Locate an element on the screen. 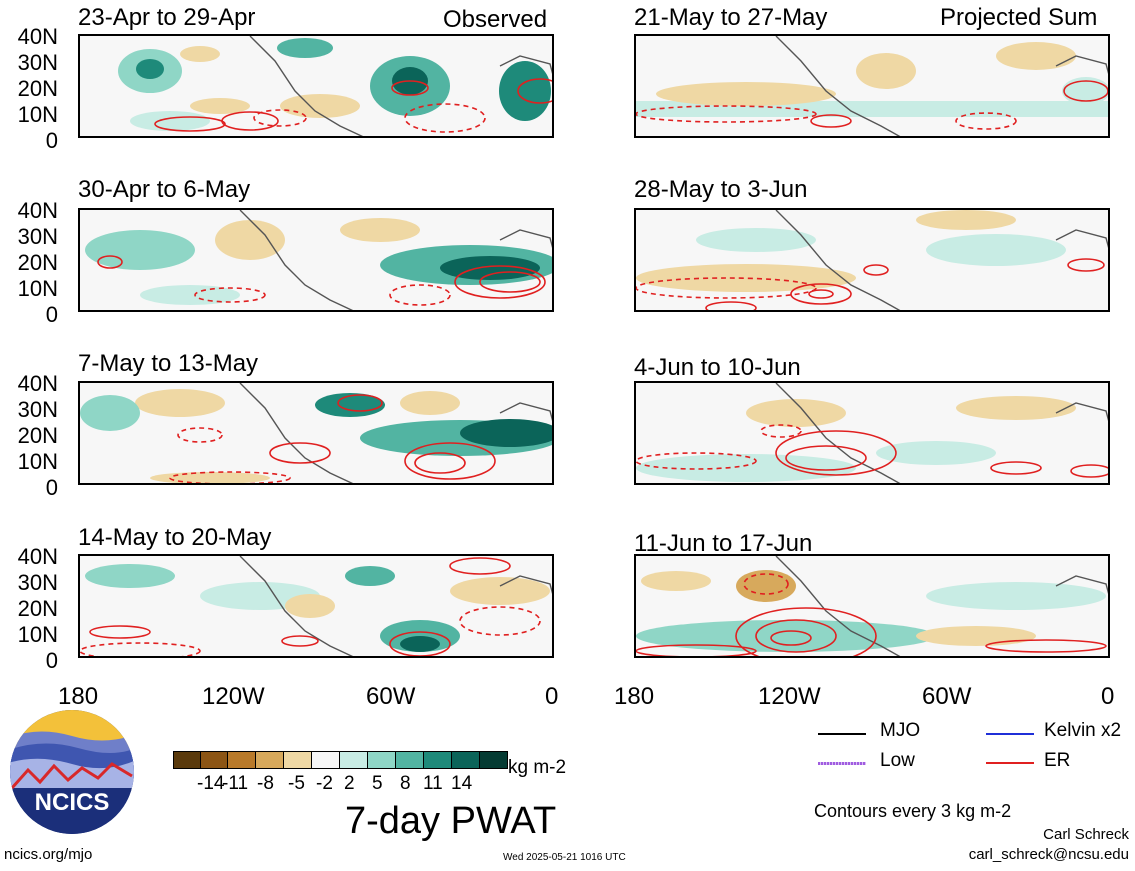 Image resolution: width=1135 pixels, height=871 pixels. legend-kelvin-label: Kelvin x2 is located at coordinates (1083, 730).